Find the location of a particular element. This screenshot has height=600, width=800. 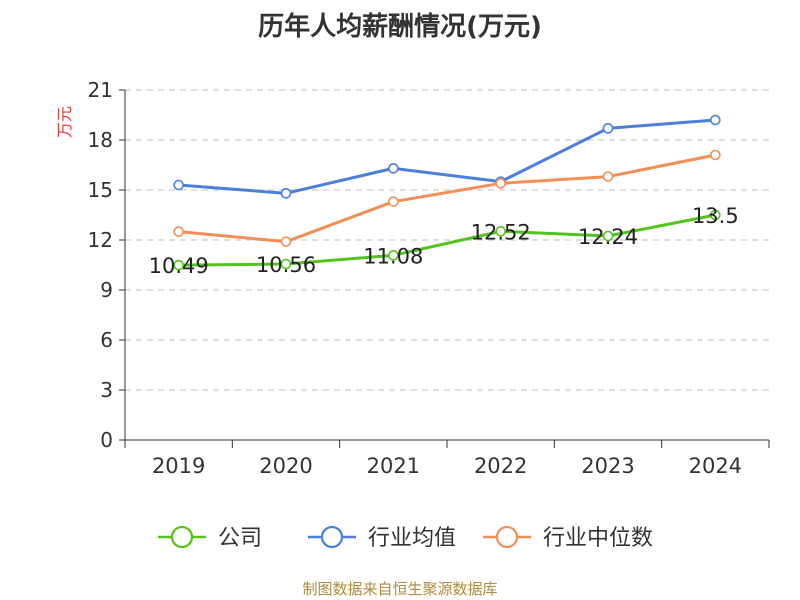

y-tick-label: 21 is located at coordinates (100, 90).